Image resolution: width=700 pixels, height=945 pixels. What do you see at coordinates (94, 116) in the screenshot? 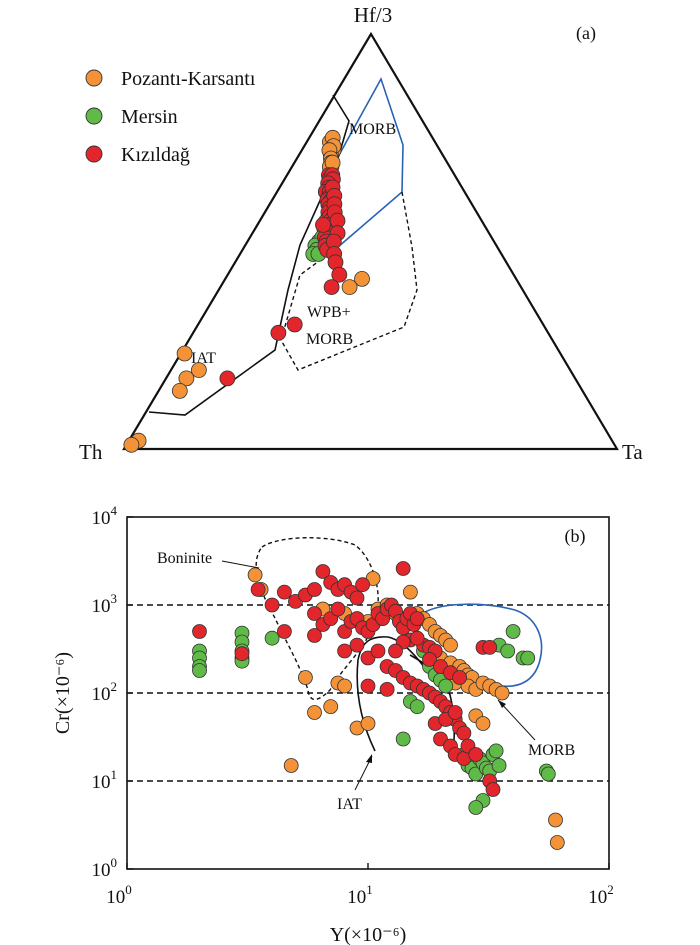
I see `legend-marker-mersin` at bounding box center [94, 116].